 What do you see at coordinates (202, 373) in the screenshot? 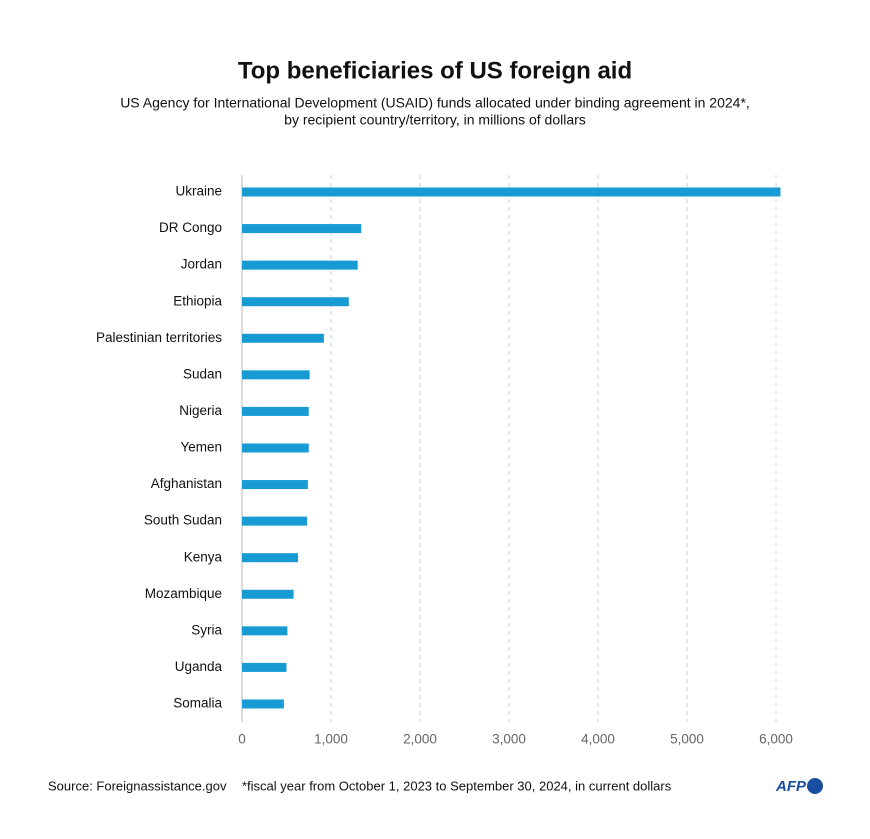
I see `y-tick-label: Sudan` at bounding box center [202, 373].